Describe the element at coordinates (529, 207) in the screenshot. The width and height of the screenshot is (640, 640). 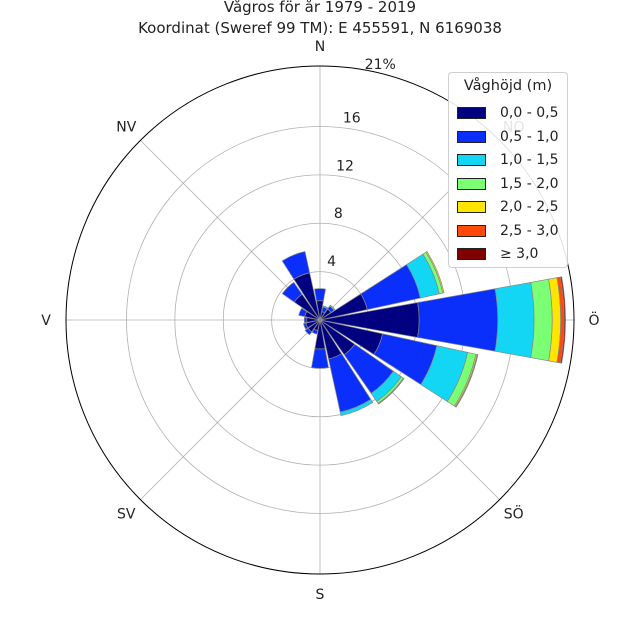
I see `legend-label: 2,0 - 2,5` at that location.